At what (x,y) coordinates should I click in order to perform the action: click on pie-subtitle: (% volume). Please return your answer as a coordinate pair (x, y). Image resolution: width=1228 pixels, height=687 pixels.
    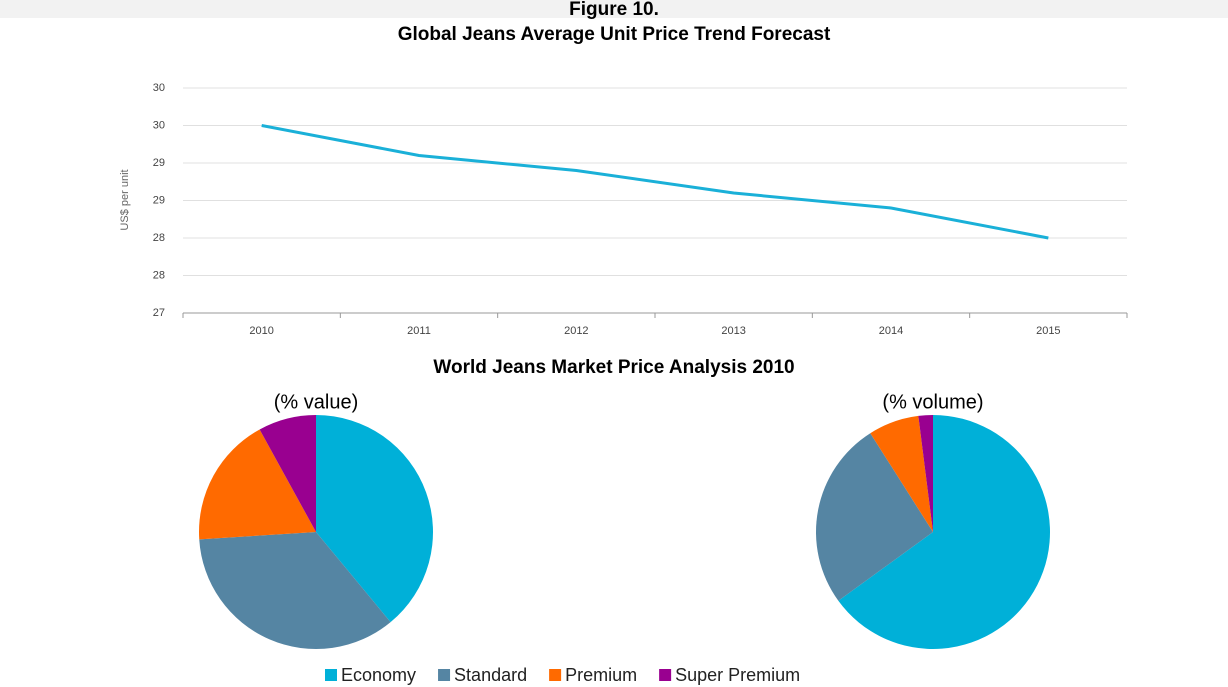
    Looking at the image, I should click on (932, 402).